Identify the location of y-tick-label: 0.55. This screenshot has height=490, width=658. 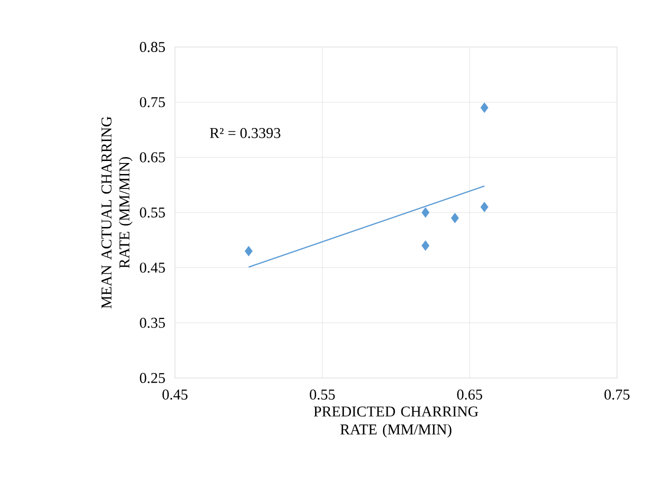
(152, 212).